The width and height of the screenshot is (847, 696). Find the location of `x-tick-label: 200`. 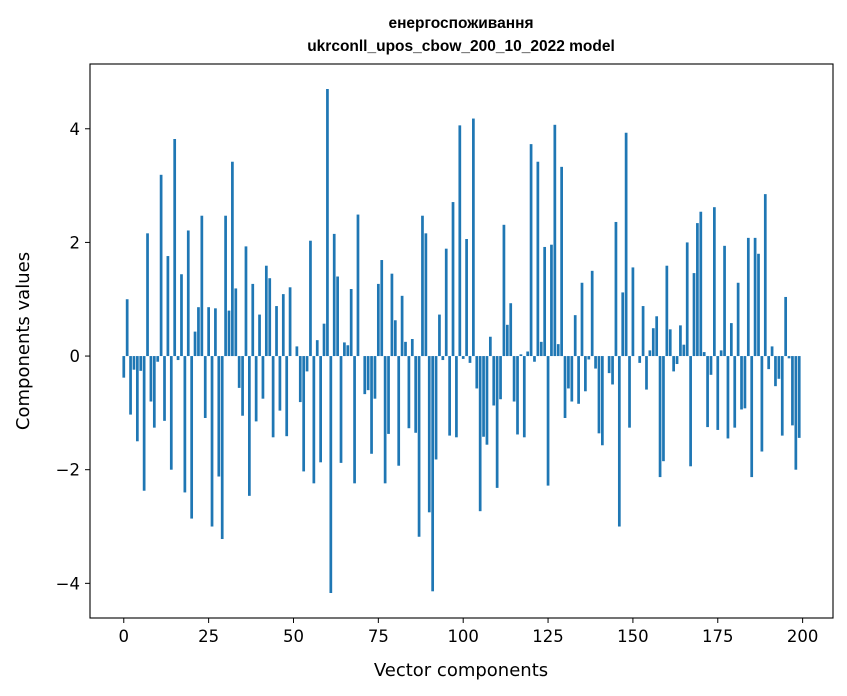

x-tick-label: 200 is located at coordinates (803, 636).